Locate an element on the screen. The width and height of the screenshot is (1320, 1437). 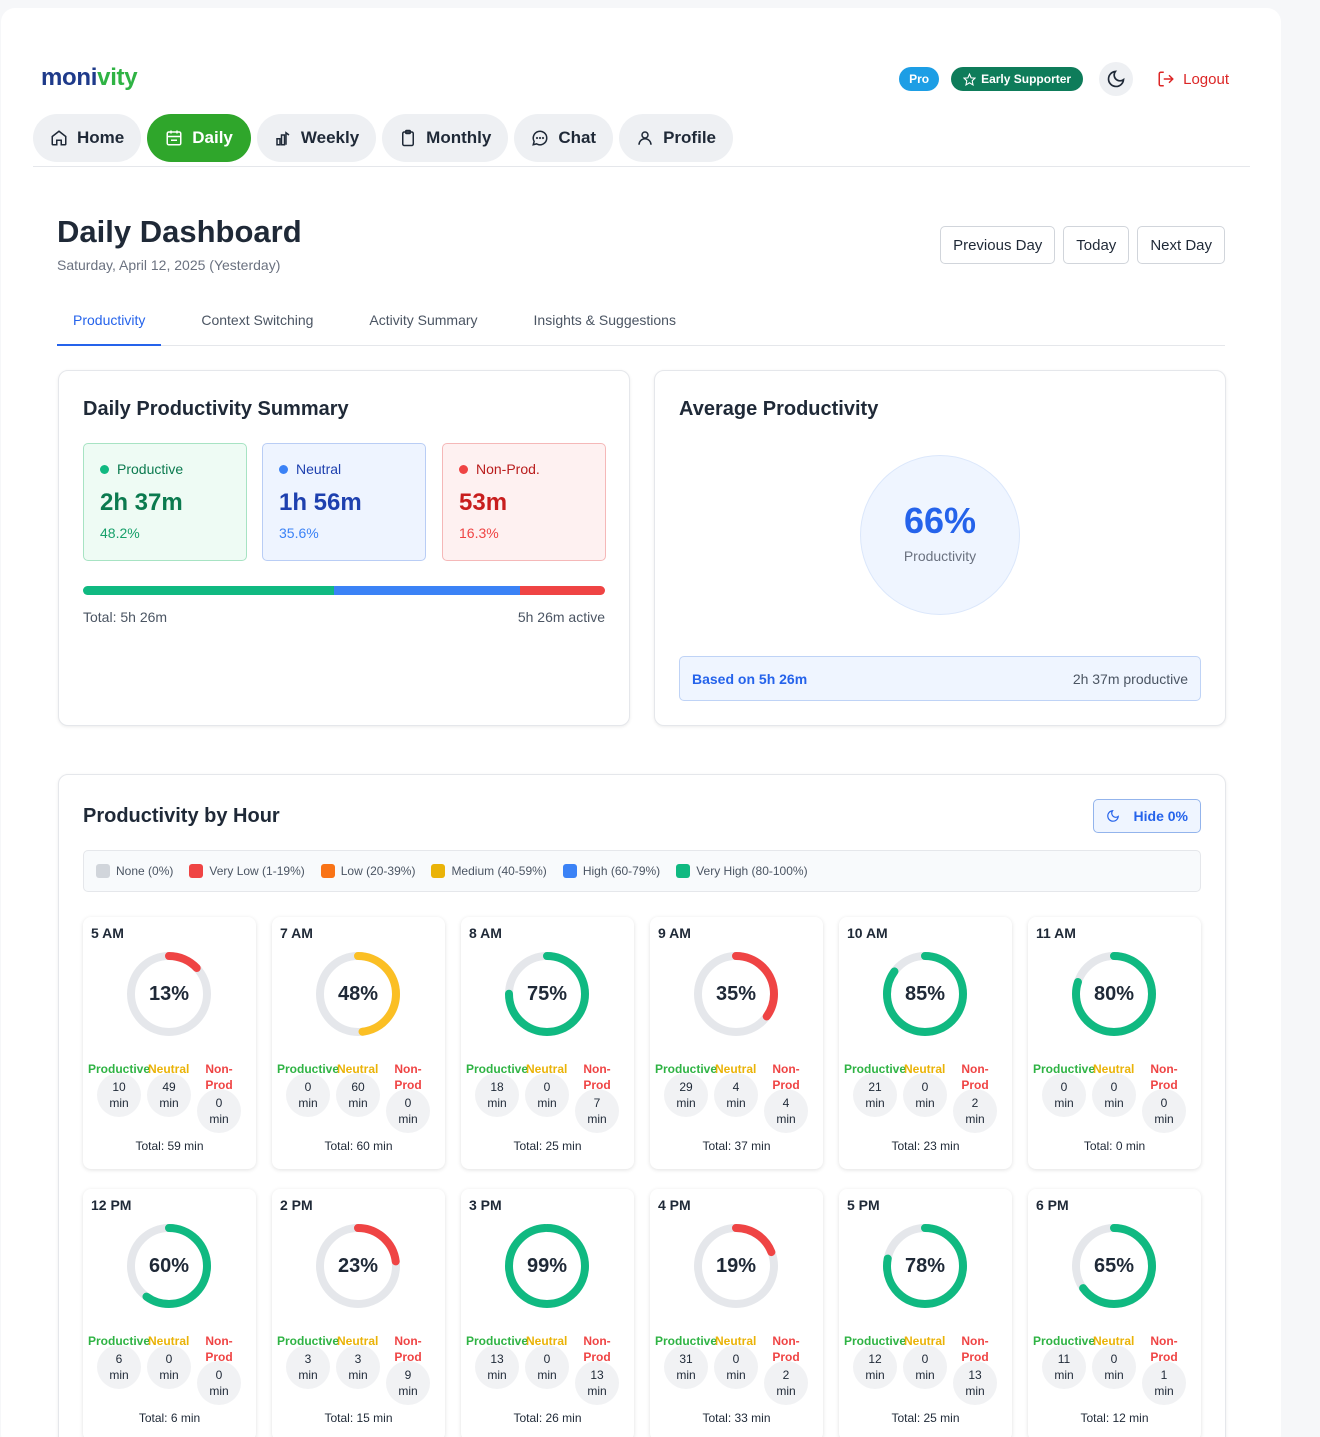
hour-percent: 65% is located at coordinates (1114, 1265).